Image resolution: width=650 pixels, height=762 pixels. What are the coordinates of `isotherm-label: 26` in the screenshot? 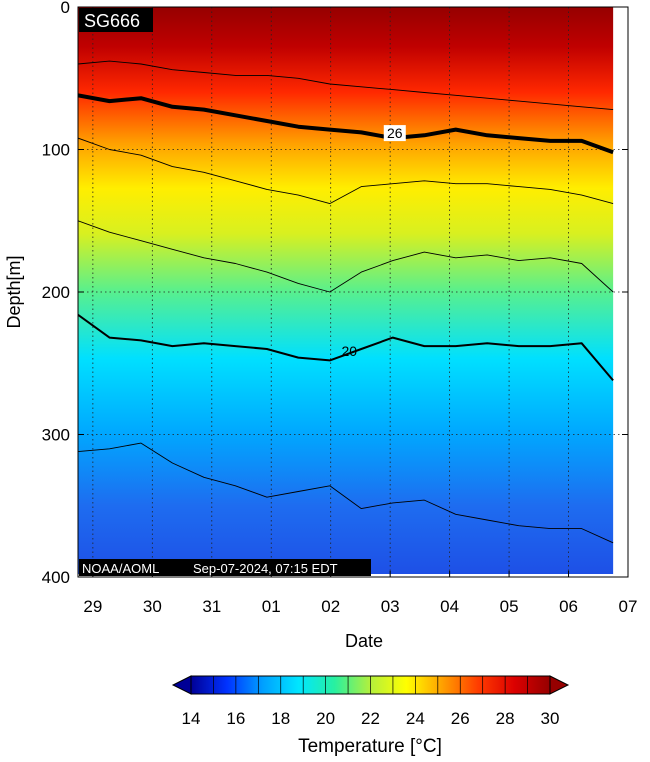 It's located at (395, 133).